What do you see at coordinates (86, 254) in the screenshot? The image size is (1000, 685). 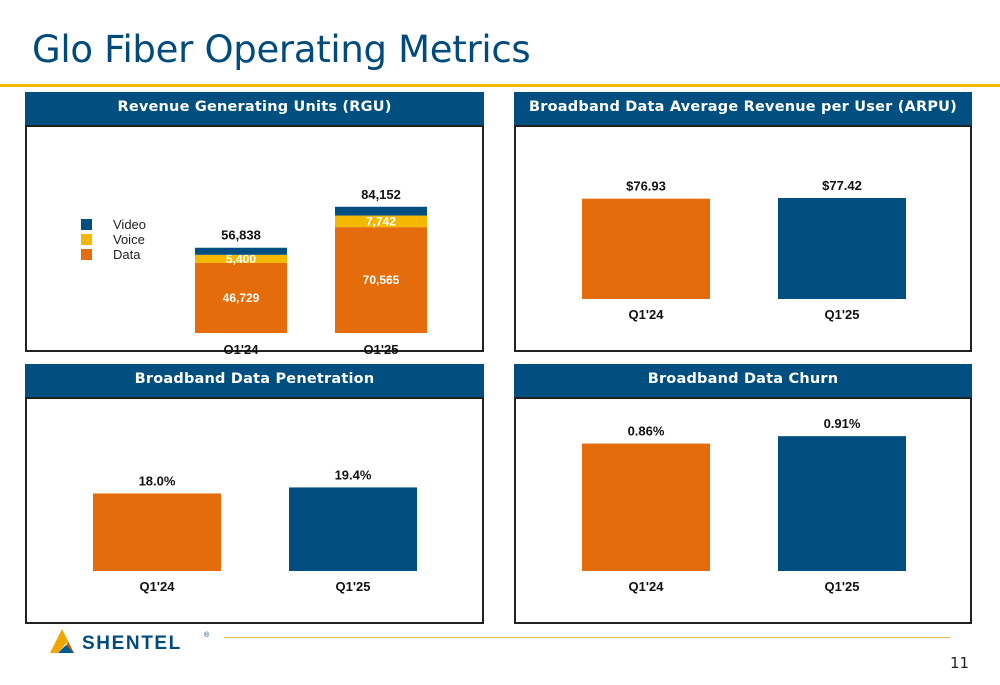 I see `legend-swatch-data` at bounding box center [86, 254].